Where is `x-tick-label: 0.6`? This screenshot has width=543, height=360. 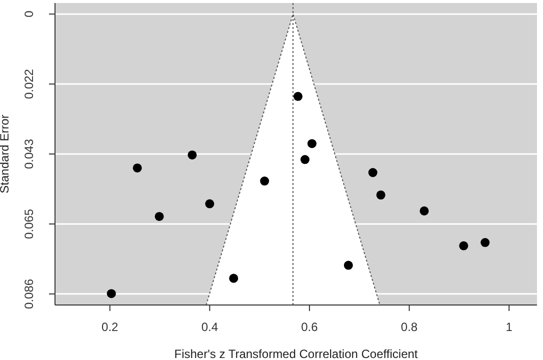
x-tick-label: 0.6 is located at coordinates (309, 327).